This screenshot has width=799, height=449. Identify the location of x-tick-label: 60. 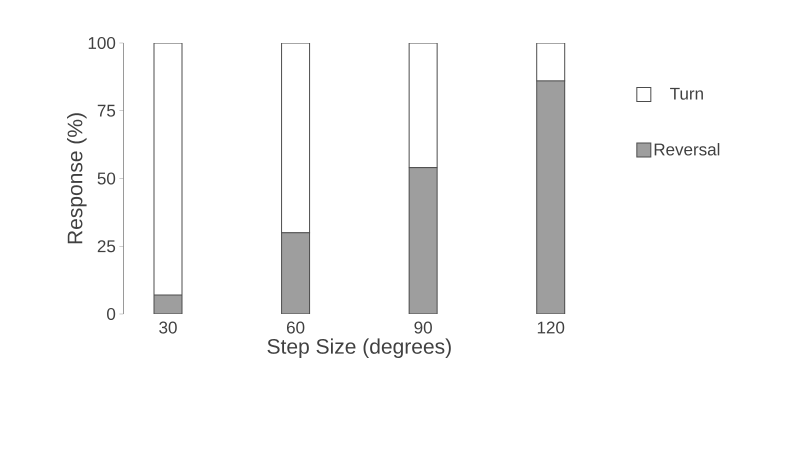
(295, 328).